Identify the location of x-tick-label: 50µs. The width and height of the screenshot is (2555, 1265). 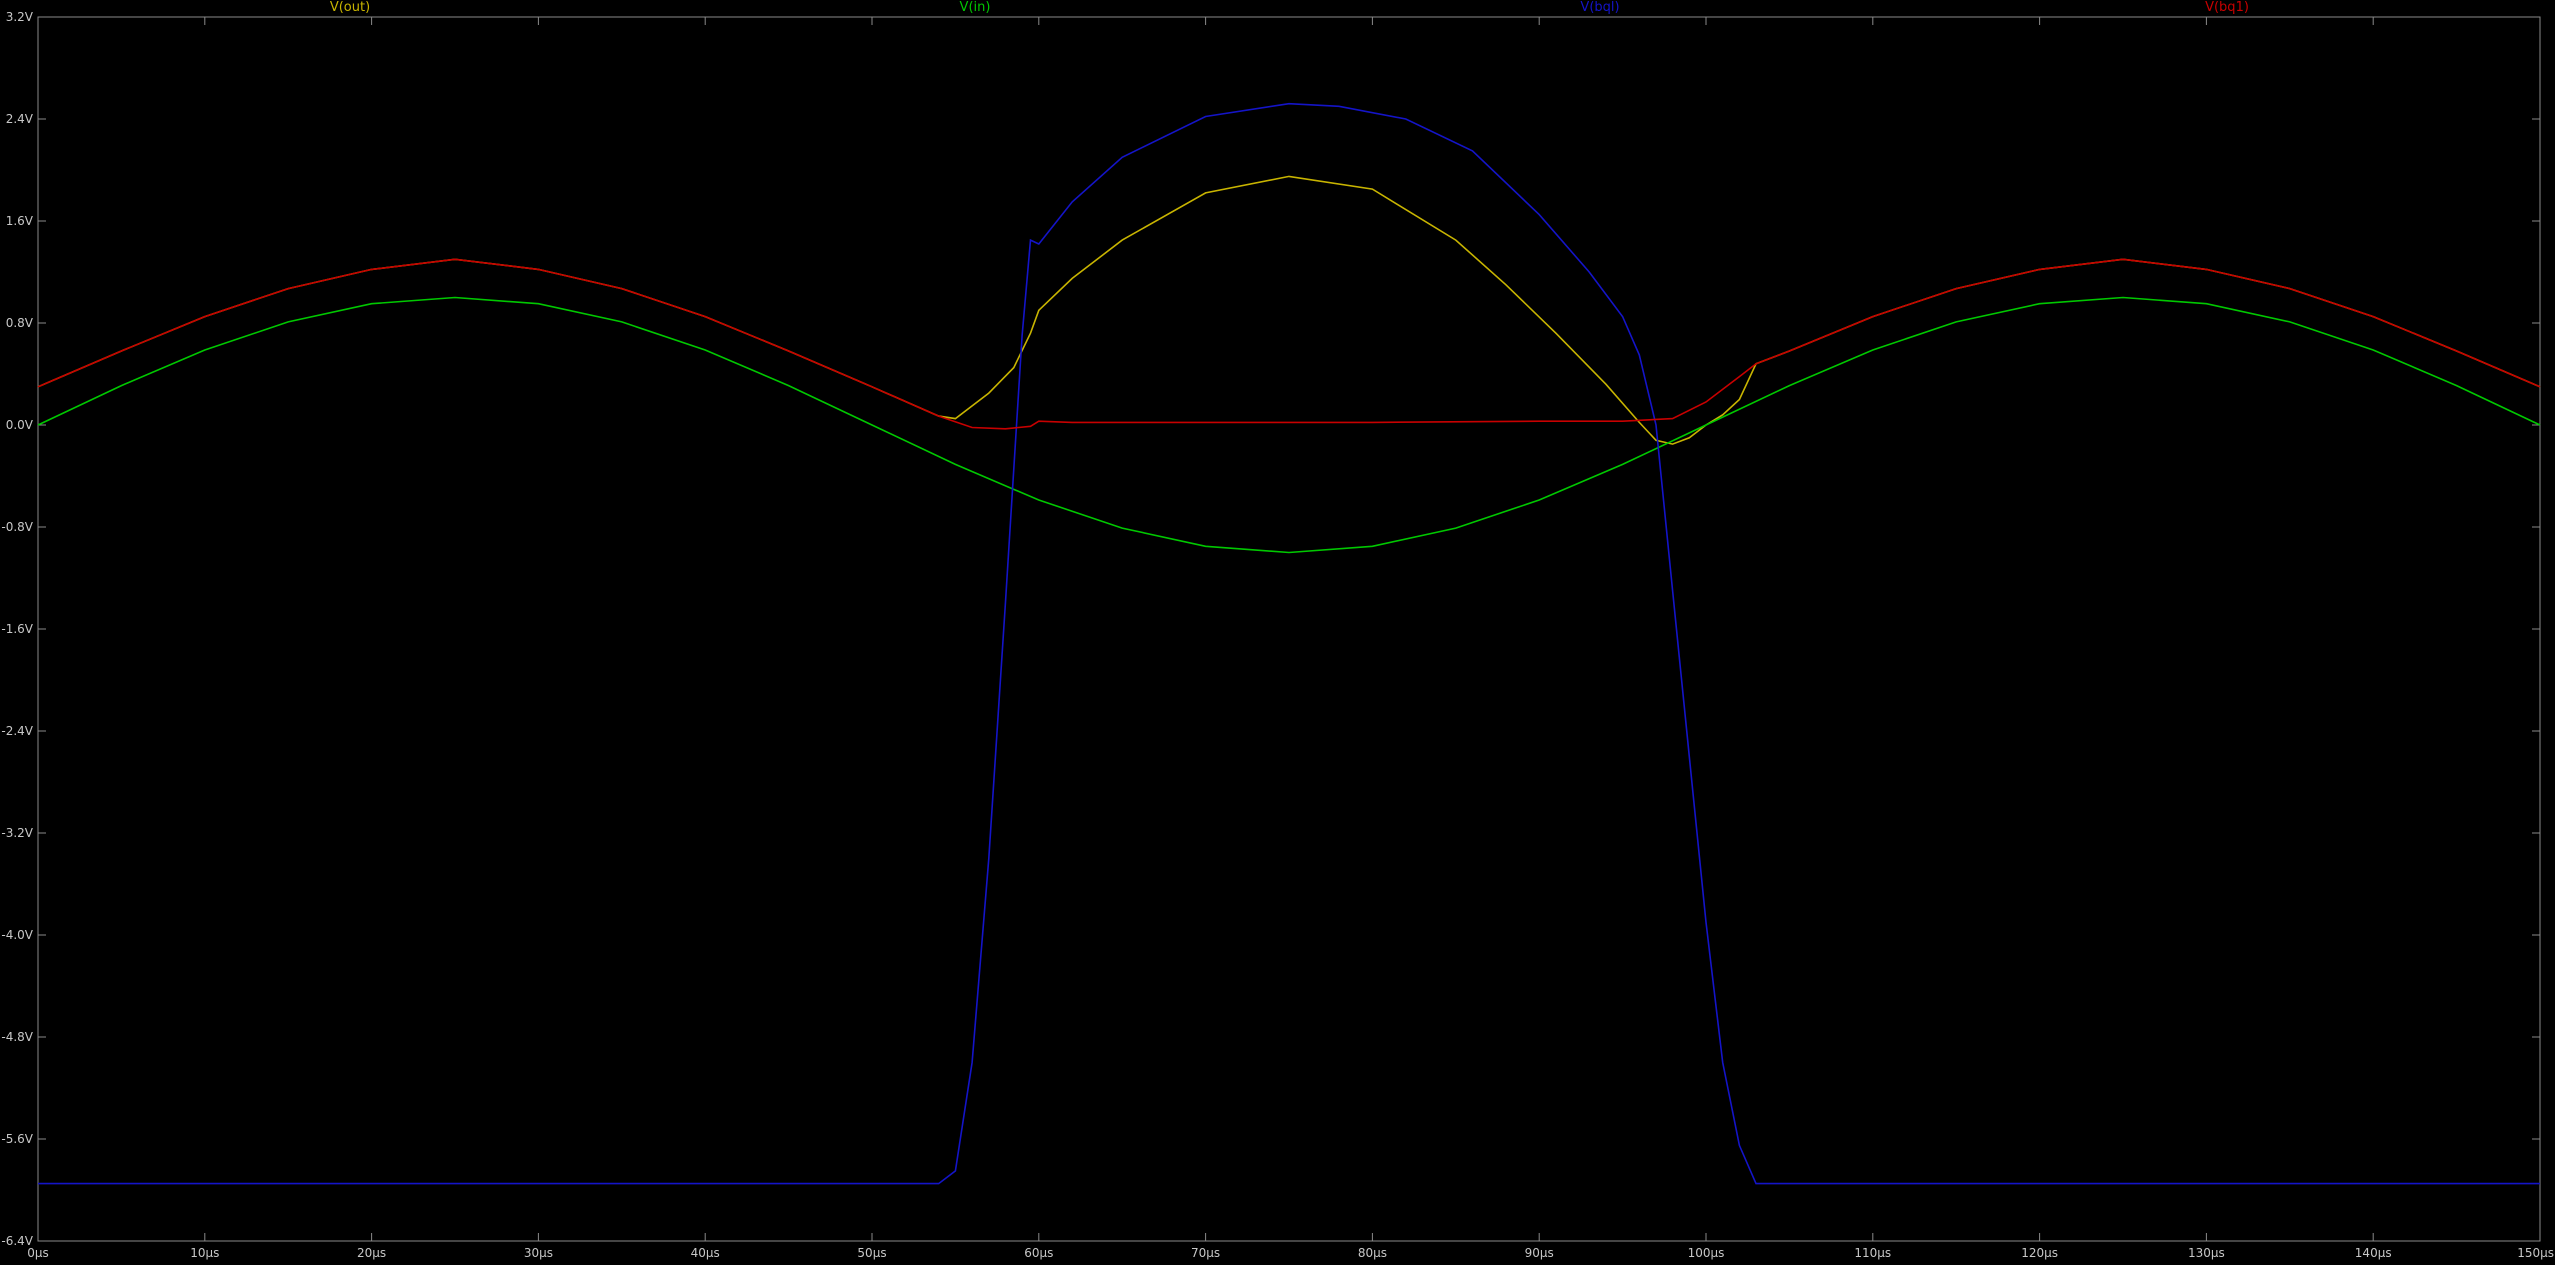
(871, 1253).